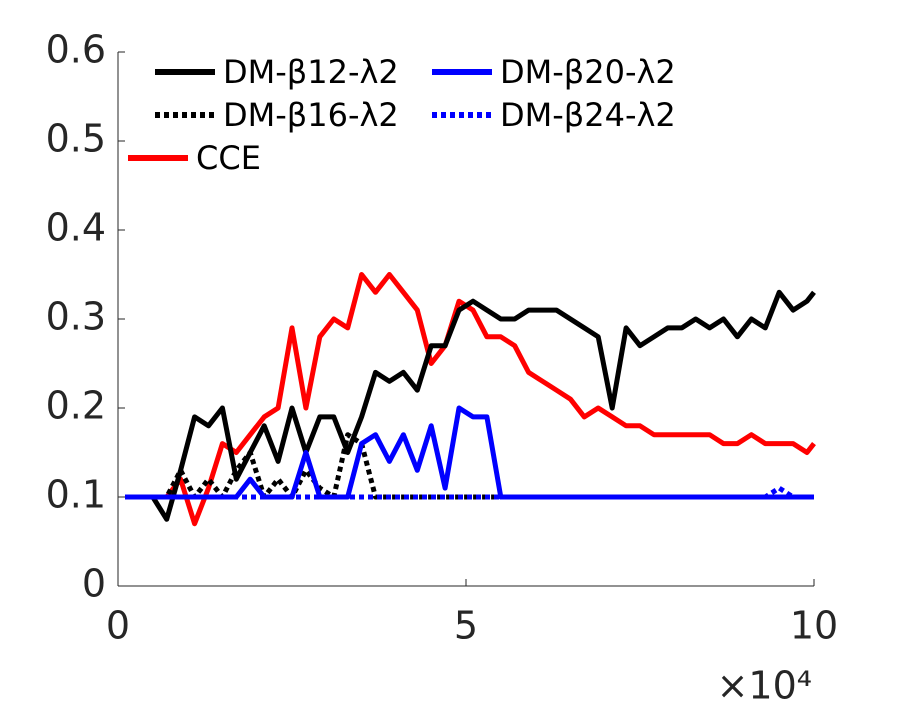  Describe the element at coordinates (311, 72) in the screenshot. I see `legend-label: DM-β12-λ2` at that location.